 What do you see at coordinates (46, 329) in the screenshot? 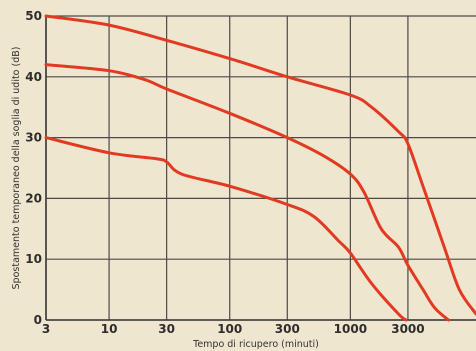
I see `x-tick-label: 3` at bounding box center [46, 329].